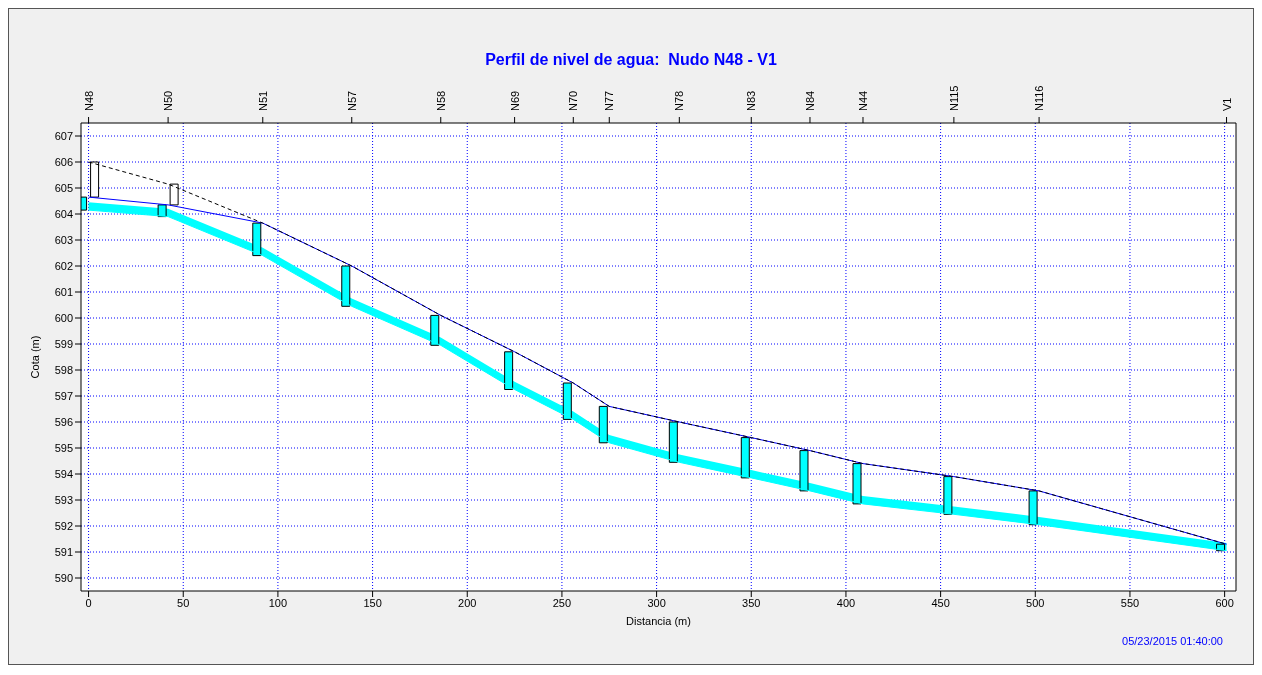 The height and width of the screenshot is (675, 1262). I want to click on annotation: N84, so click(809, 100).